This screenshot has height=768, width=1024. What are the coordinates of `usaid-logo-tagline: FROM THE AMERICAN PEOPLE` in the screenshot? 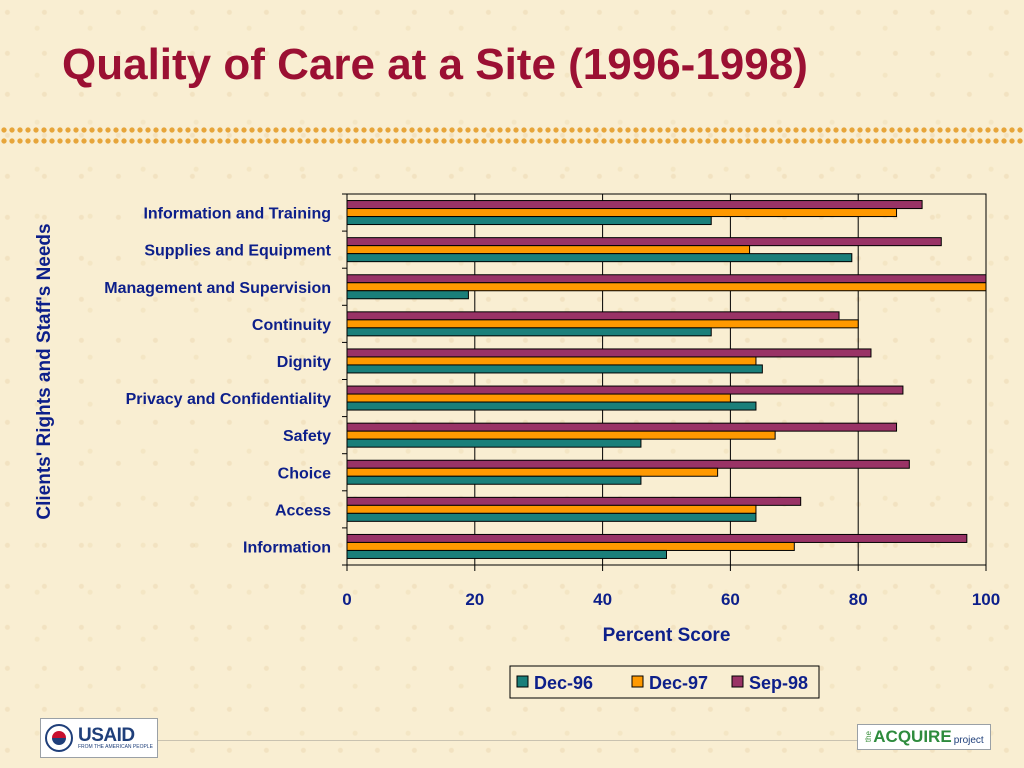 It's located at (115, 747).